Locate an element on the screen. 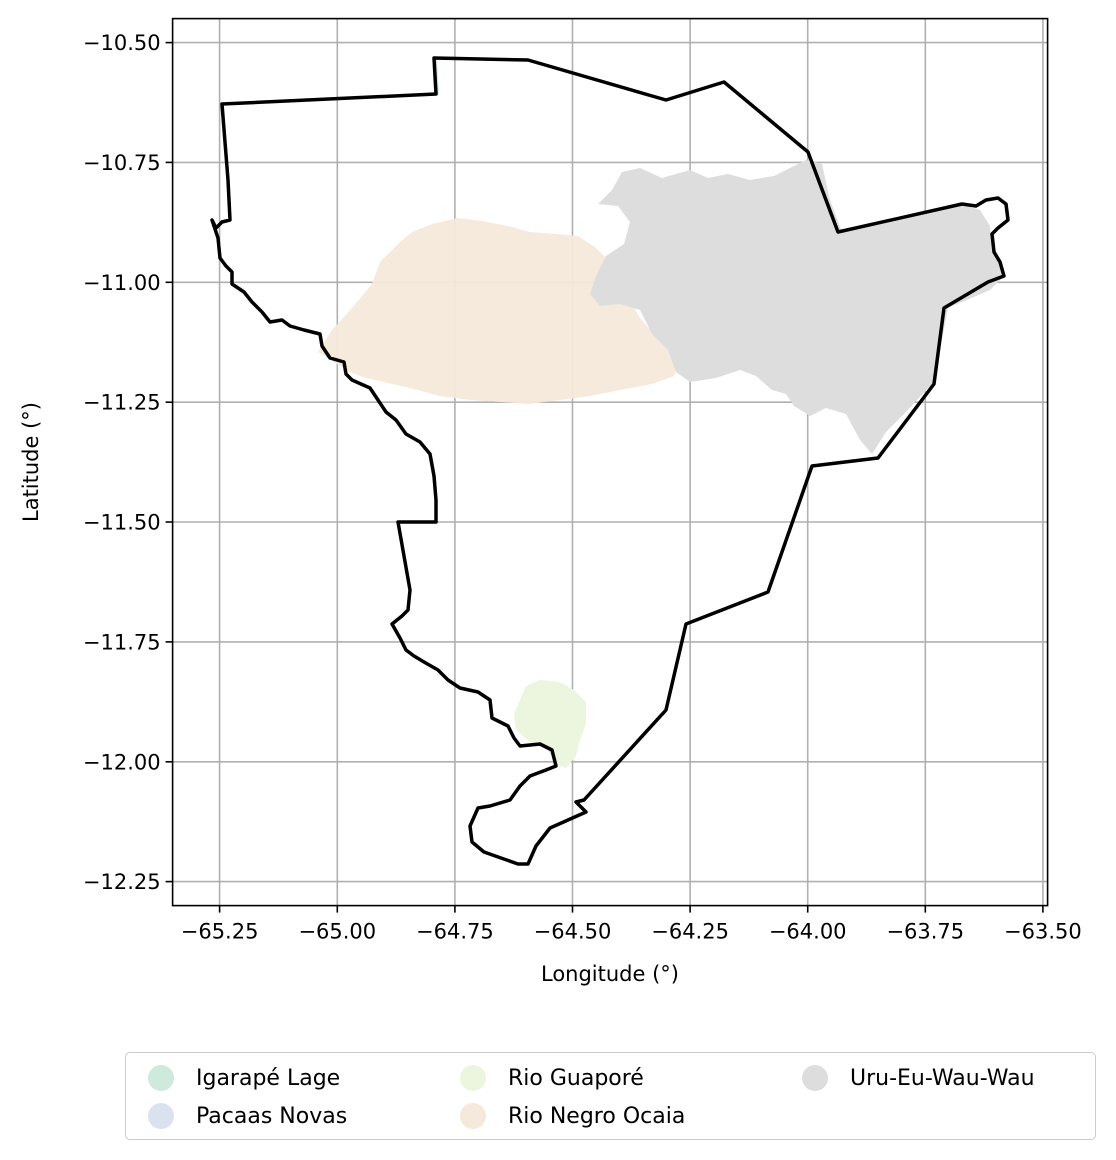  legend-label-uru-eu-wau-wau: Uru-Eu-Wau-Wau is located at coordinates (942, 1078).